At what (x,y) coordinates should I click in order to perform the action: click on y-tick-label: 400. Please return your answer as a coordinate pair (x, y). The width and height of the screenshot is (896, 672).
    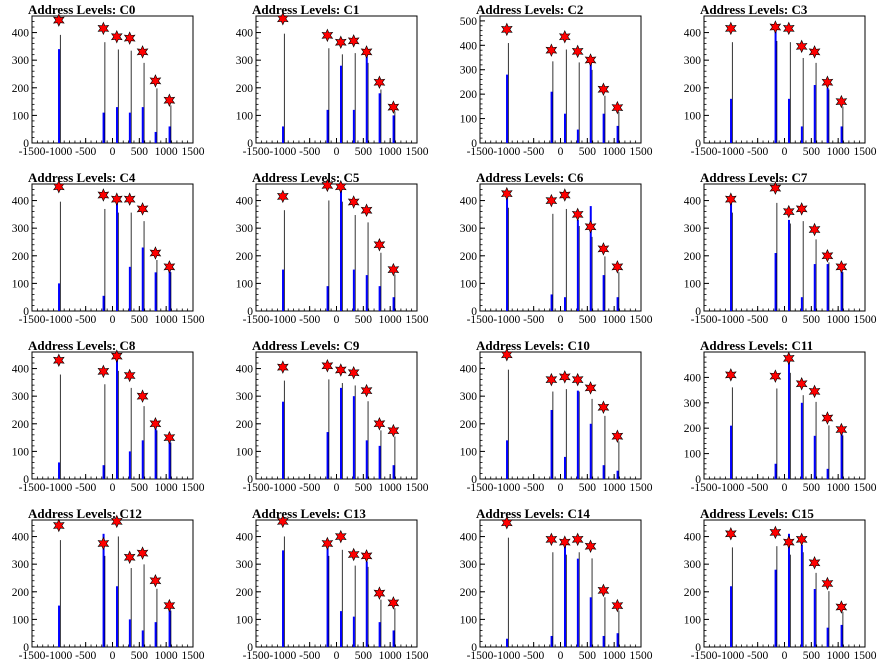
    Looking at the image, I should click on (245, 370).